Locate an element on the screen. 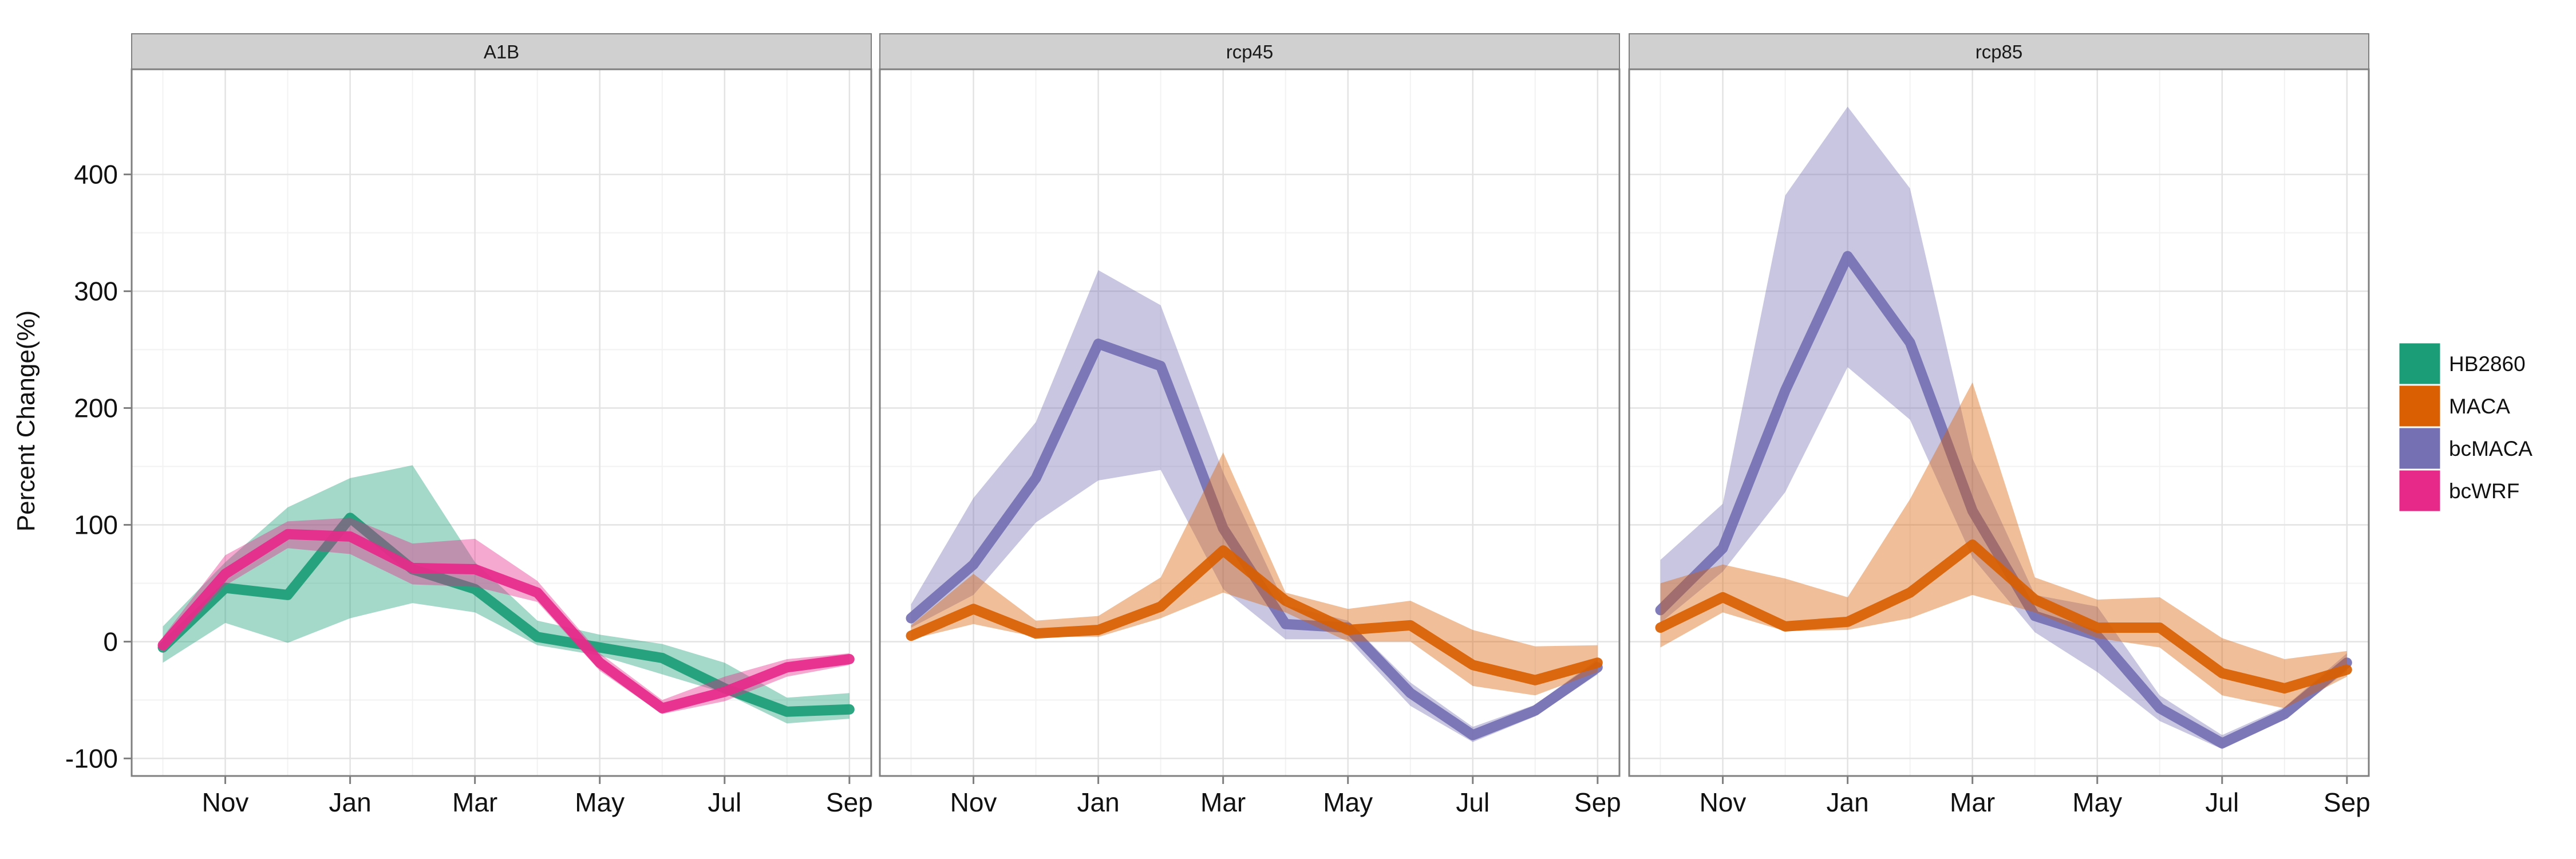  x-tick-label: Sep is located at coordinates (1597, 802).